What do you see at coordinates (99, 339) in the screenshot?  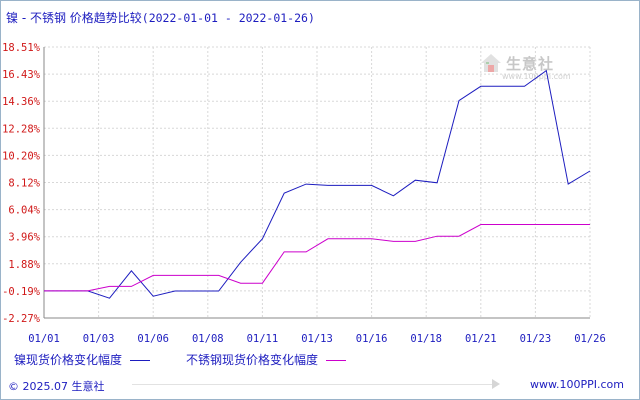 I see `x-tick-label: 01/03` at bounding box center [99, 339].